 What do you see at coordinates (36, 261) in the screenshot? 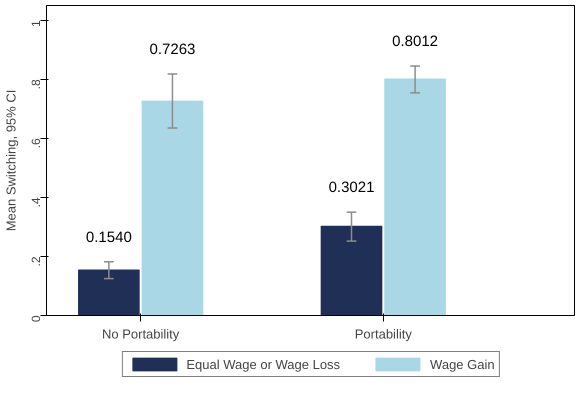
I see `y-tick-label: .2` at bounding box center [36, 261].